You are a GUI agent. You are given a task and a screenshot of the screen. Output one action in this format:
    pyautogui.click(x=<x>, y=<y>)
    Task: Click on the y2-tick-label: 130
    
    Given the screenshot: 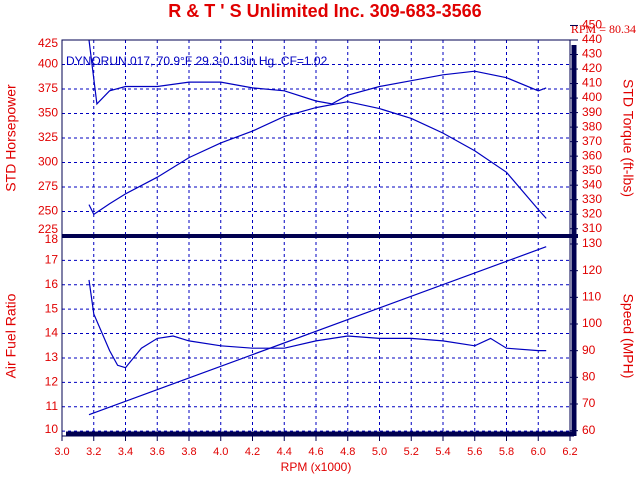 What is the action you would take?
    pyautogui.click(x=592, y=243)
    